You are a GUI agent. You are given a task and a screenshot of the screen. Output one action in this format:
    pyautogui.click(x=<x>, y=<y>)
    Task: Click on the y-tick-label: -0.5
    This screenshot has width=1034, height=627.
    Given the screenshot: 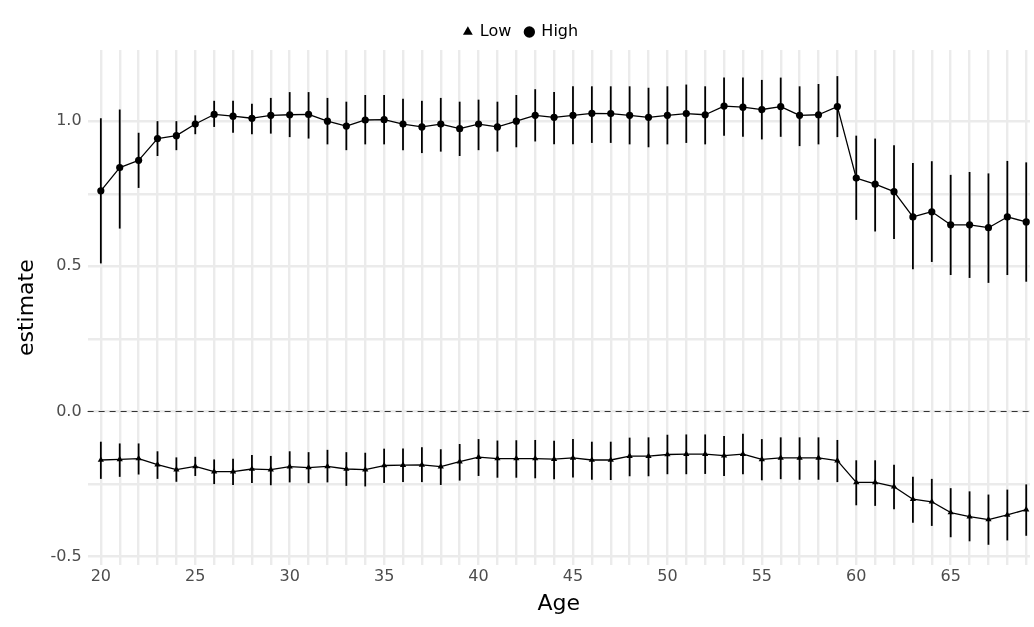 What is the action you would take?
    pyautogui.click(x=66, y=555)
    